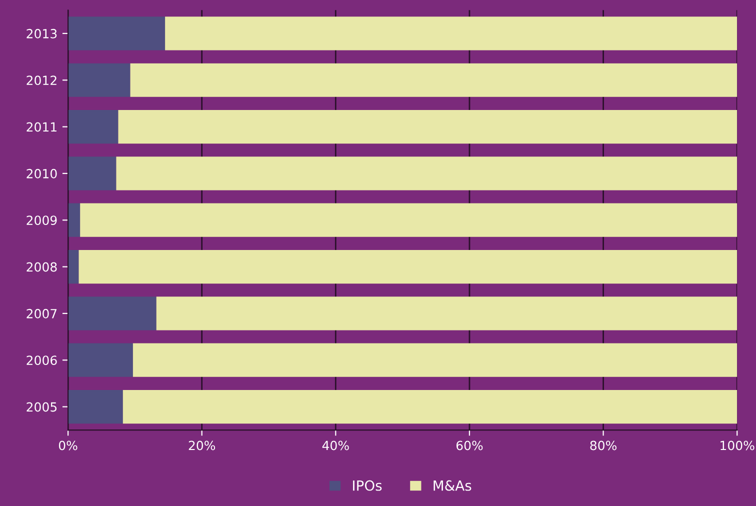 Image resolution: width=756 pixels, height=506 pixels. What do you see at coordinates (41, 173) in the screenshot?
I see `y-tick-label: 2010` at bounding box center [41, 173].